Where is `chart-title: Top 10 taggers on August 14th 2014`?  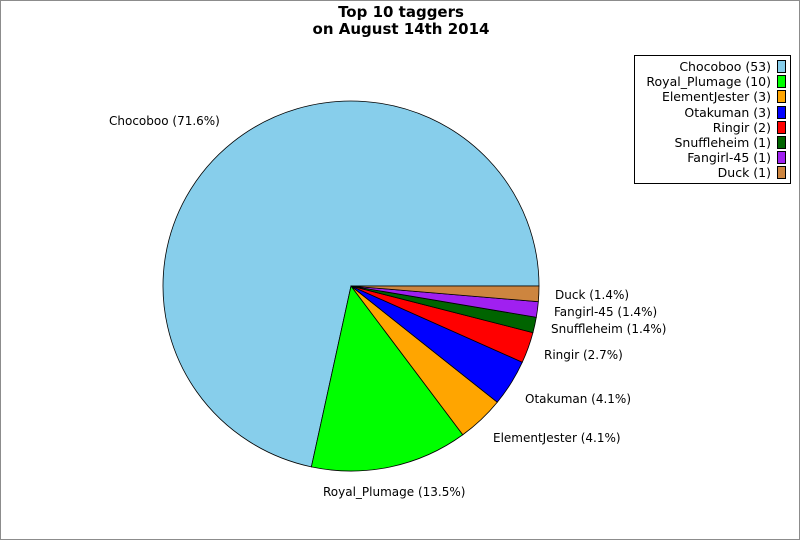 chart-title: Top 10 taggers on August 14th 2014 is located at coordinates (400, 21).